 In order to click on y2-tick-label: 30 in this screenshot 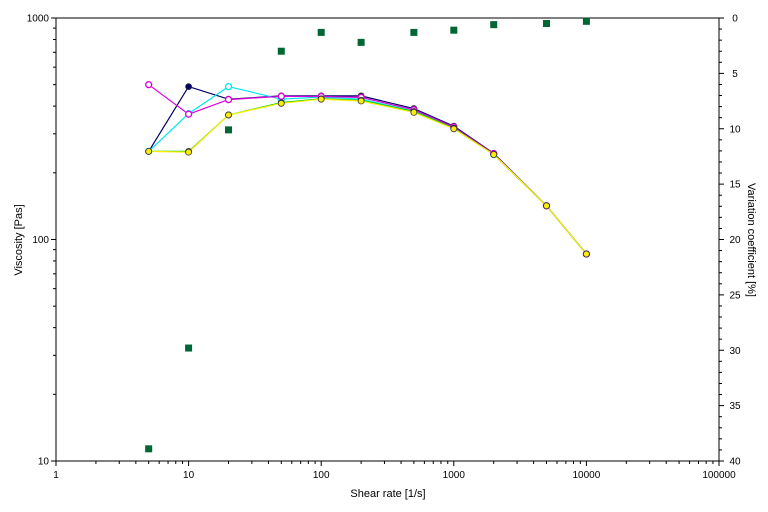, I will do `click(735, 351)`.